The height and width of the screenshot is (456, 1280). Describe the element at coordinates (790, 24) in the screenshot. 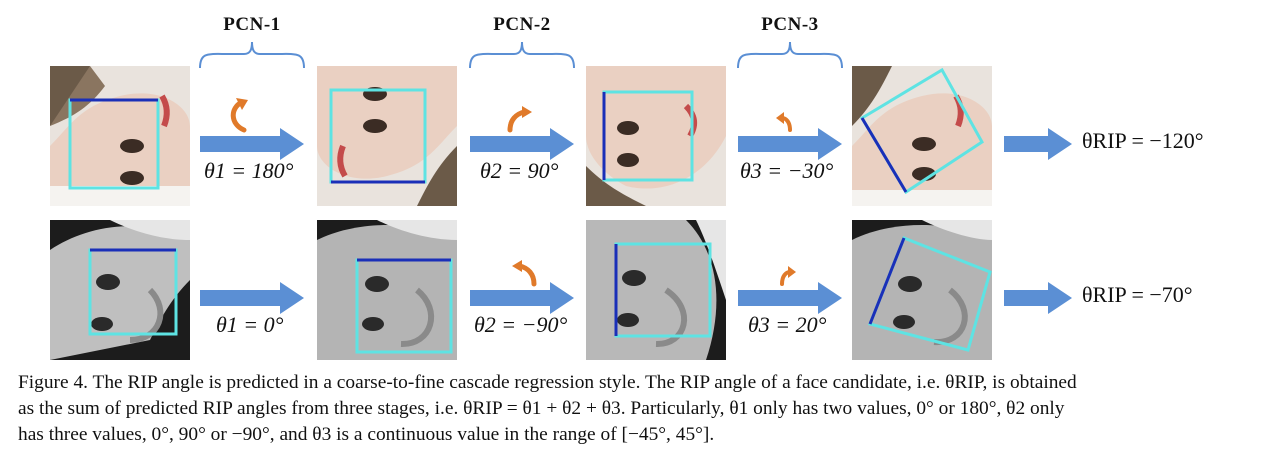

I see `stage-label-pcn3: PCN-3` at that location.